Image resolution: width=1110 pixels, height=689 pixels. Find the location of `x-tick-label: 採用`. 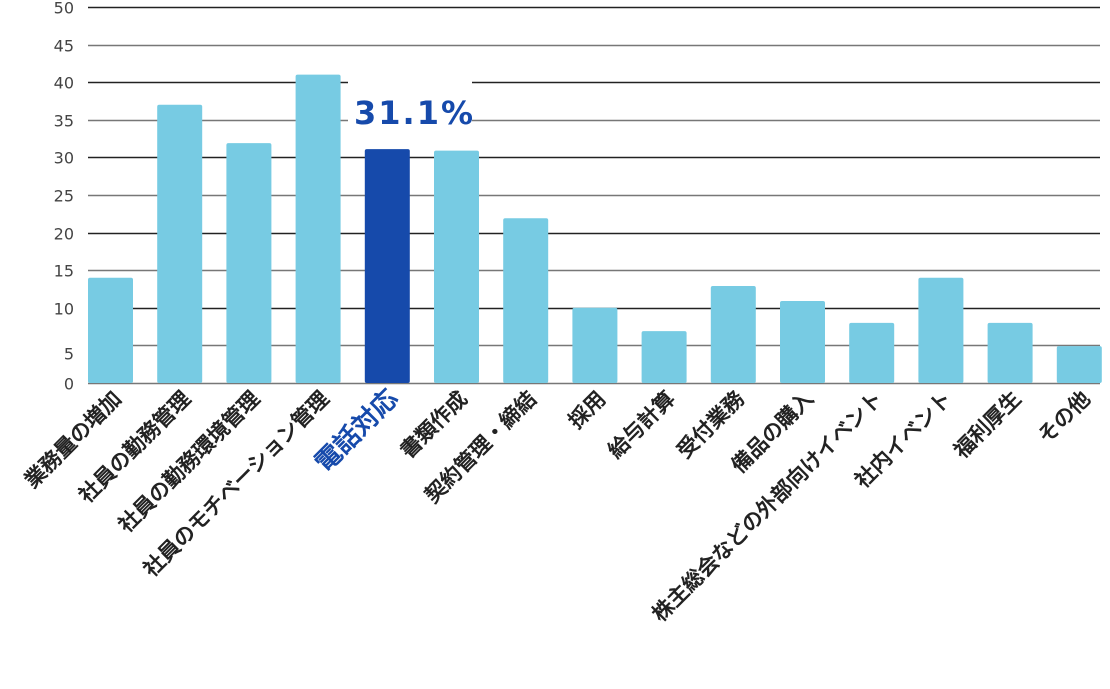

x-tick-label: 採用 is located at coordinates (587, 410).